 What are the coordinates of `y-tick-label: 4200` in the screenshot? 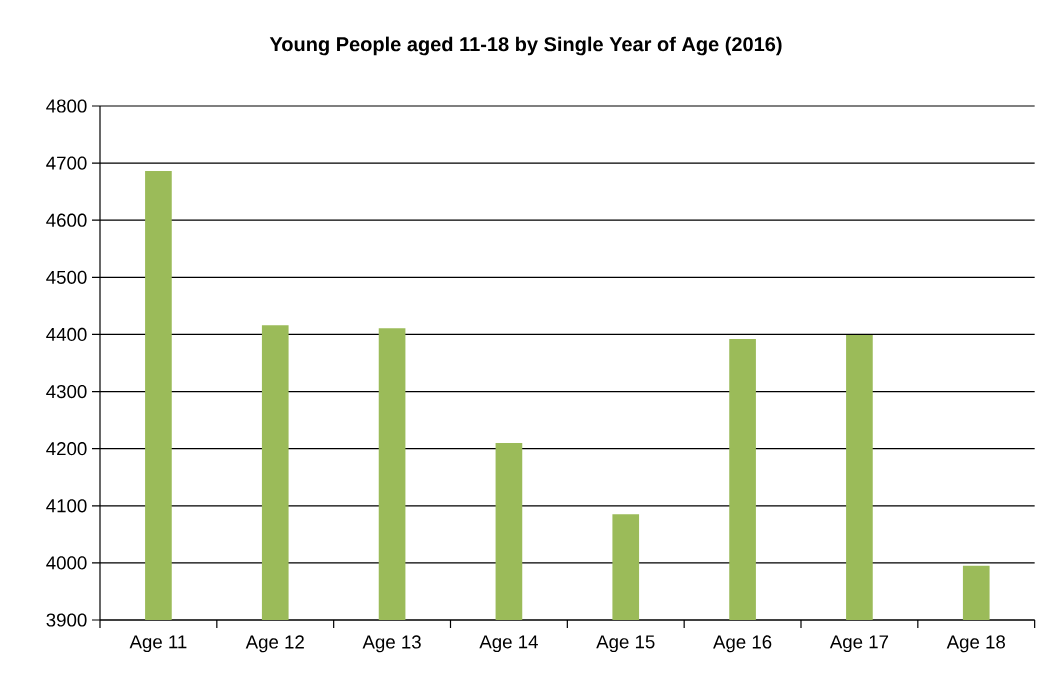 It's located at (66, 449).